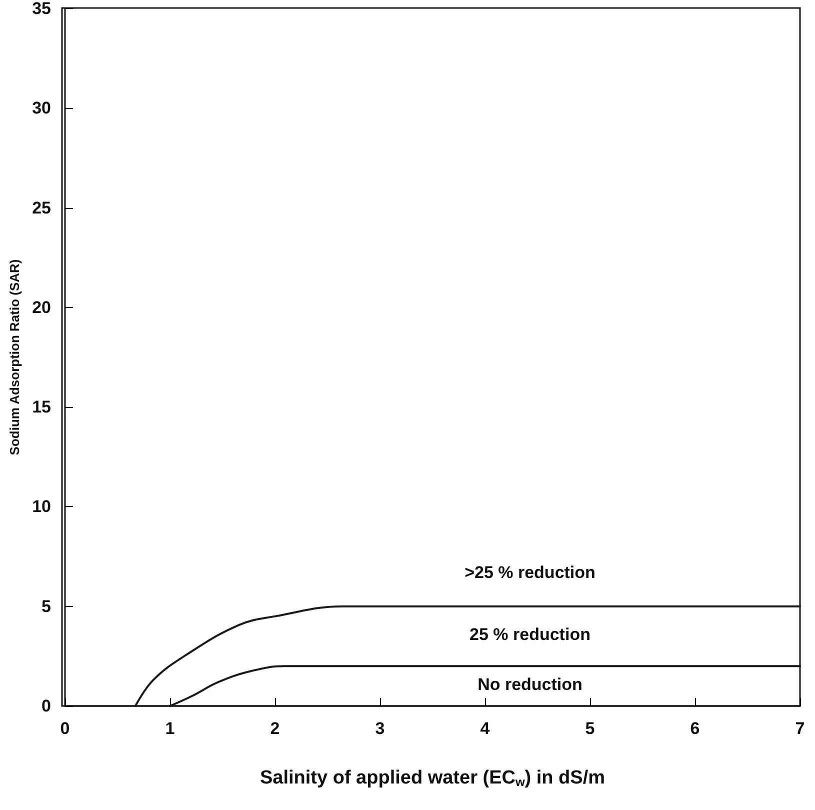 This screenshot has height=810, width=815. Describe the element at coordinates (14, 357) in the screenshot. I see `y-axis-title: Sodium Adsorption Ratio (SAR)` at that location.